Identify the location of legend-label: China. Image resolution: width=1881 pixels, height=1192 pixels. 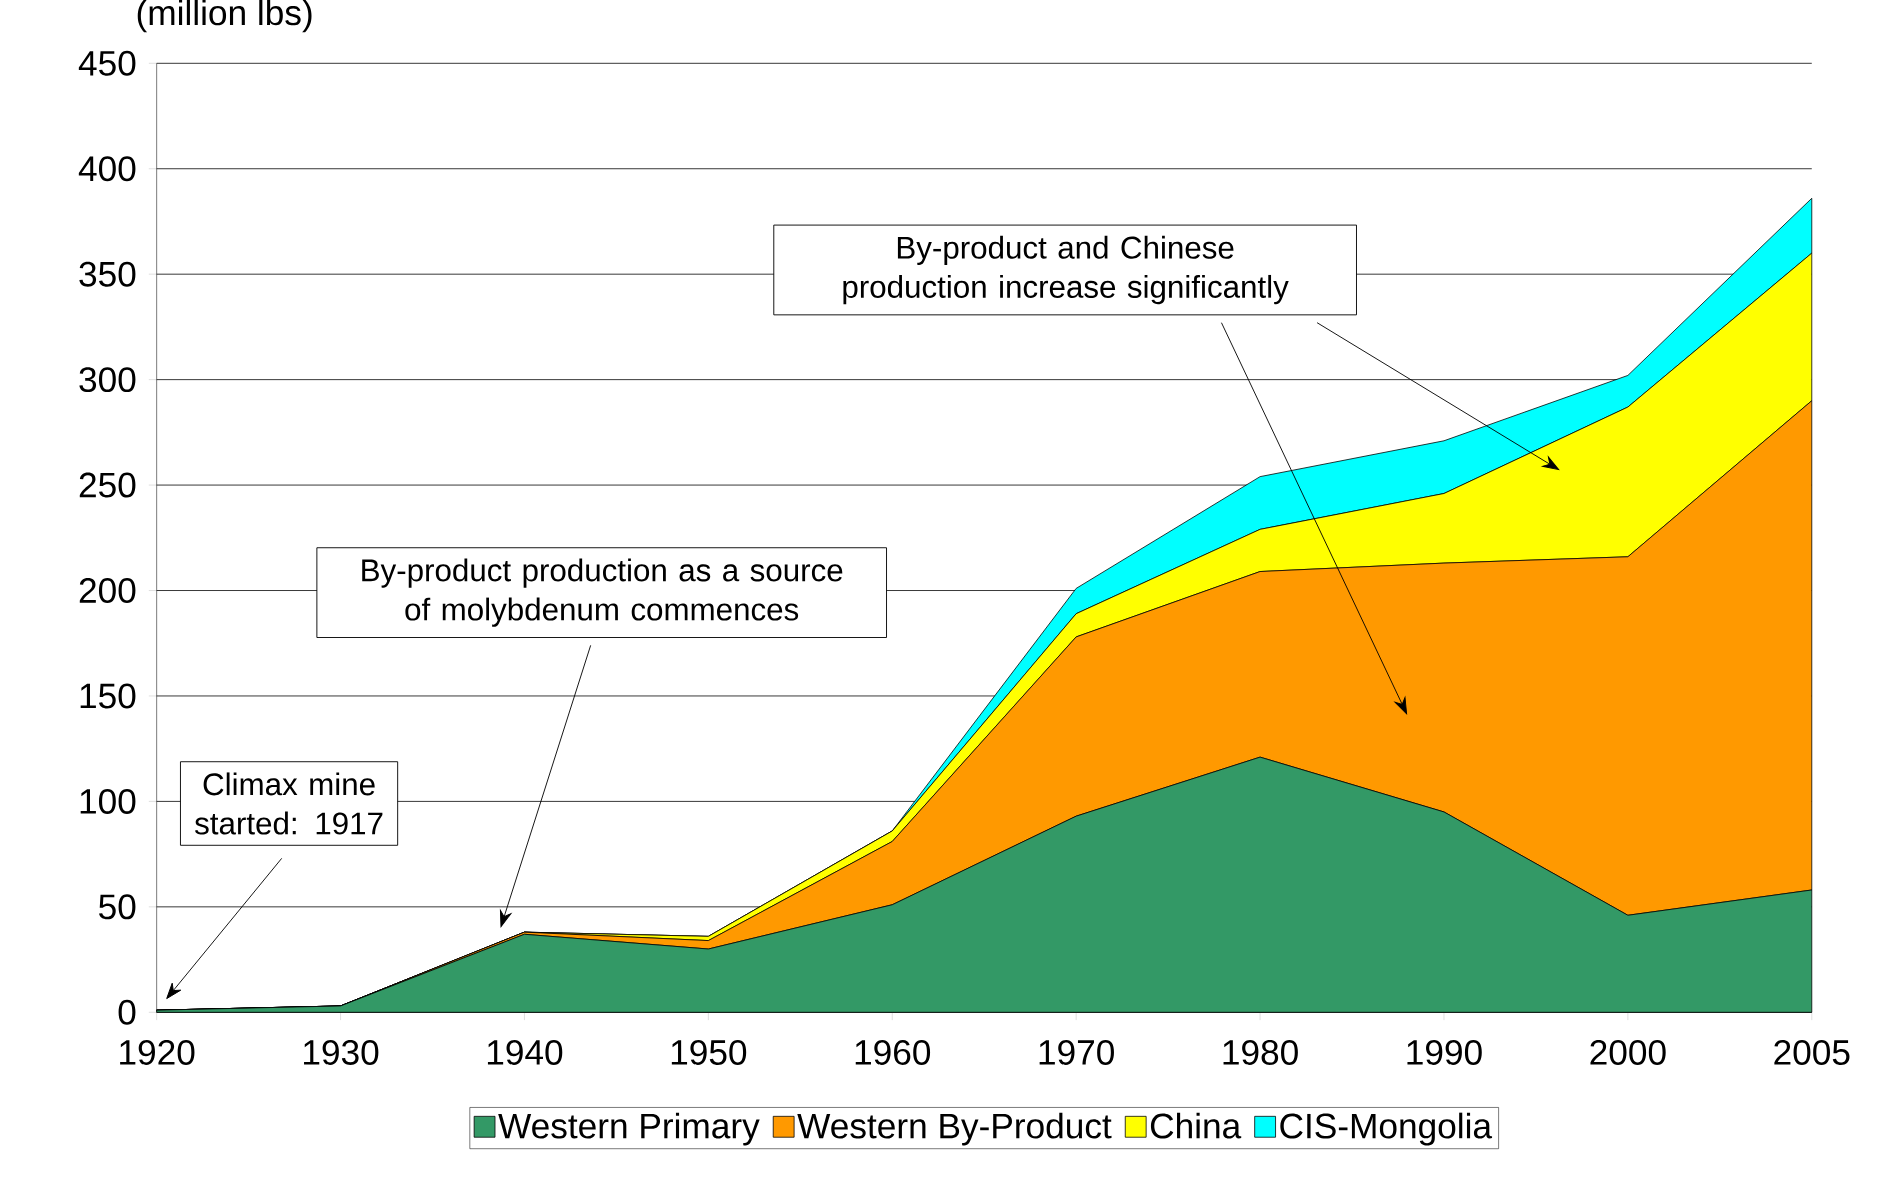
(1196, 1125).